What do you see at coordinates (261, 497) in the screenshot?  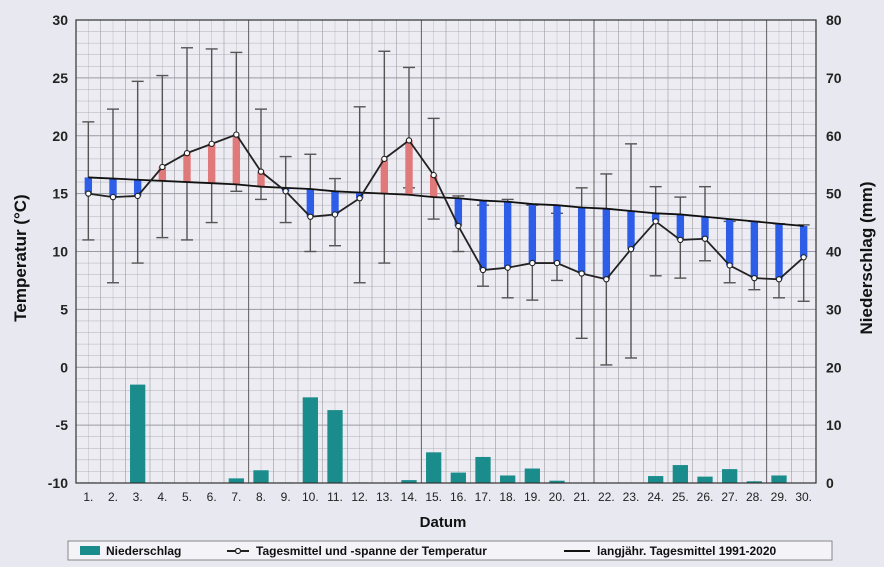 I see `x-tick: 8.` at bounding box center [261, 497].